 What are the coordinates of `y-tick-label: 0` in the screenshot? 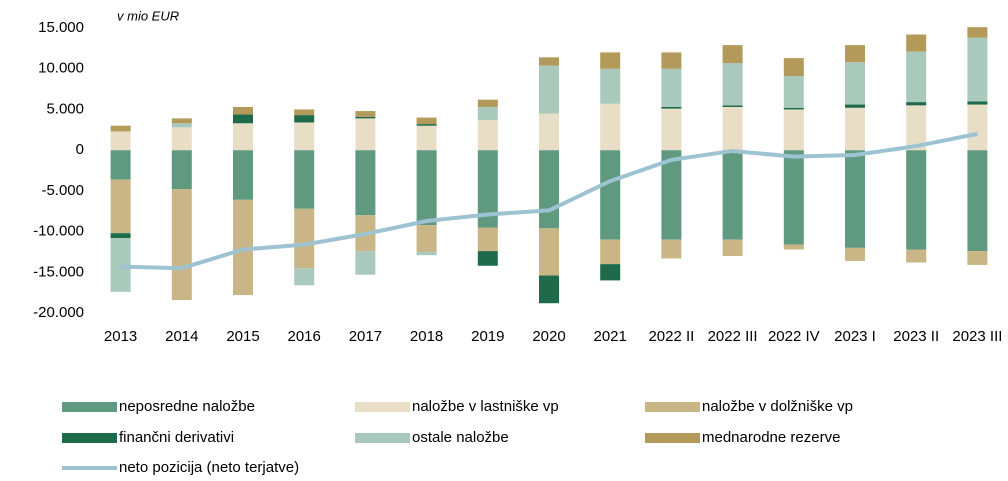 It's located at (80, 149).